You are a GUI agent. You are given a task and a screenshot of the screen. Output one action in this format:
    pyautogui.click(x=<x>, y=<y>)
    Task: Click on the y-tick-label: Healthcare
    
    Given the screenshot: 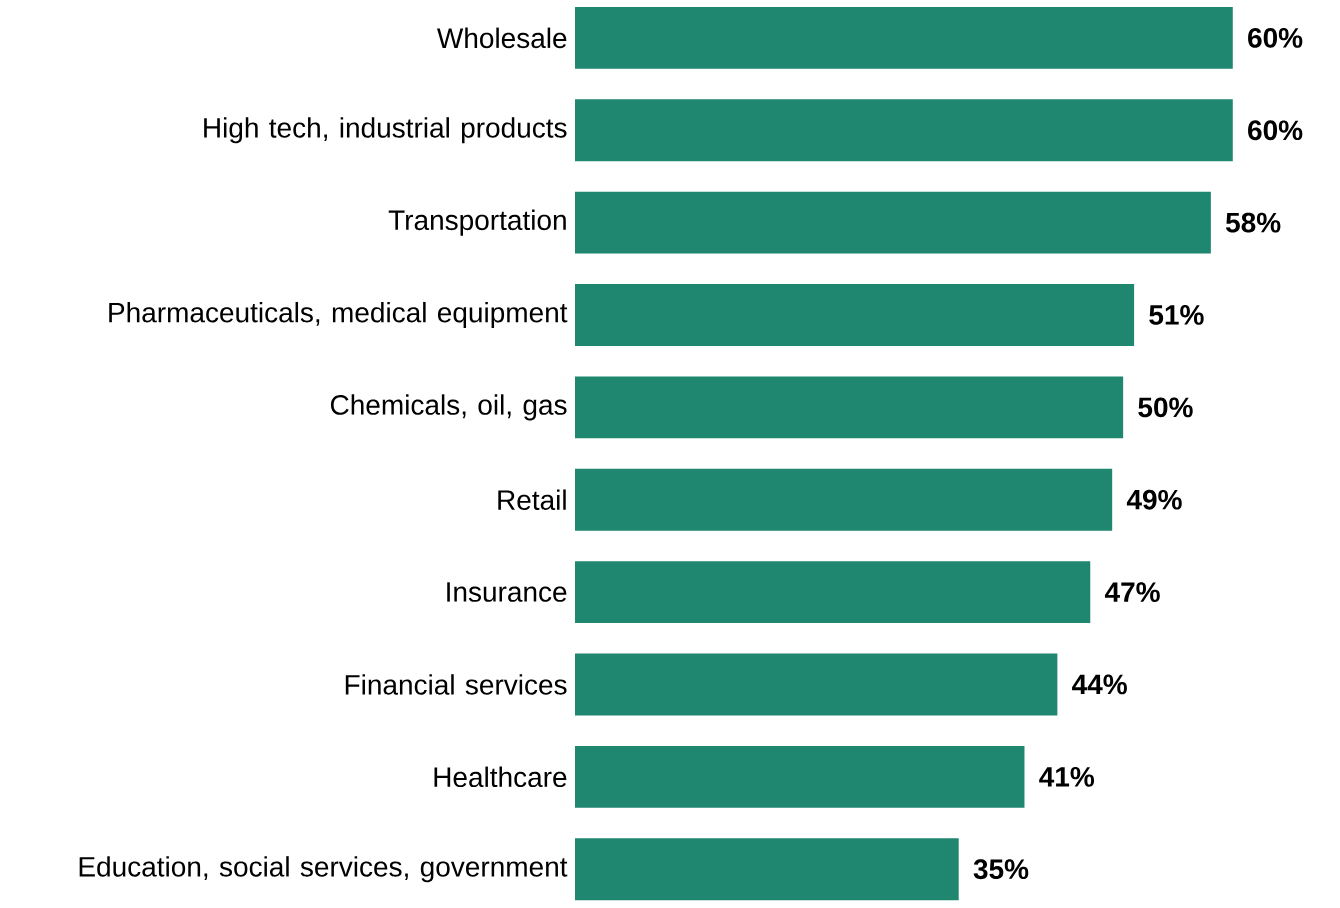 What is the action you would take?
    pyautogui.click(x=500, y=777)
    